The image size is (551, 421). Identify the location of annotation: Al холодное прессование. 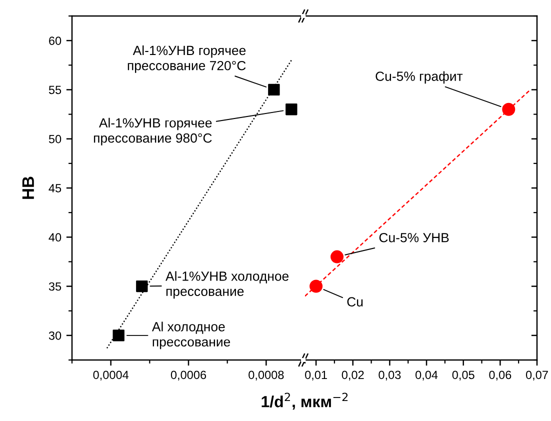
(191, 336).